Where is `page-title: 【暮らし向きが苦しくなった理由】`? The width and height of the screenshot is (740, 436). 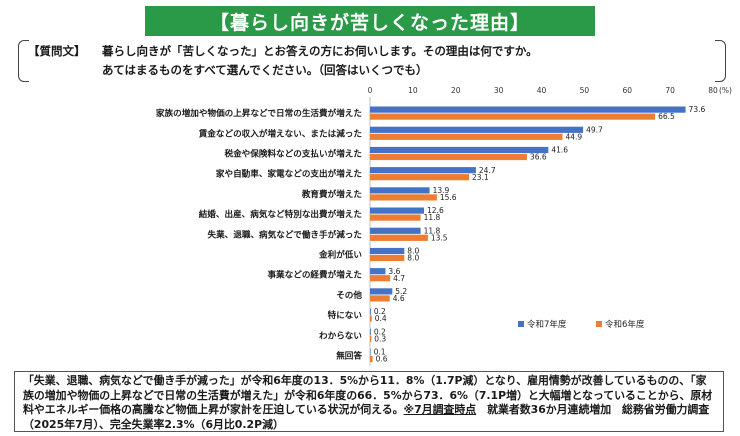
page-title: 【暮らし向きが苦しくなった理由】 is located at coordinates (370, 21).